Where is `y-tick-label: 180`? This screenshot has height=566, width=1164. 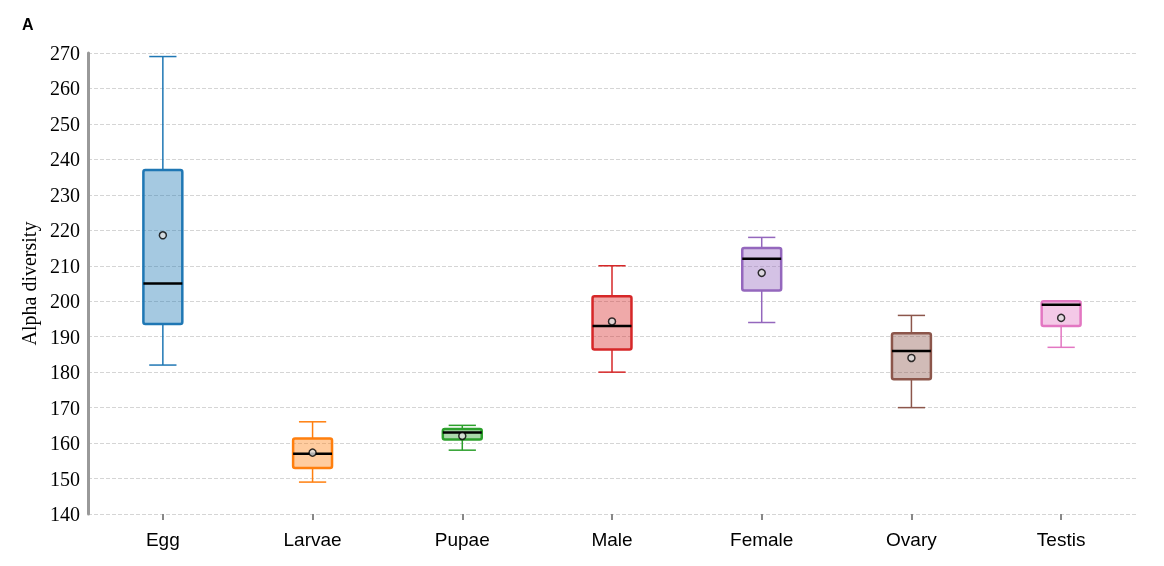
y-tick-label: 180 is located at coordinates (65, 372).